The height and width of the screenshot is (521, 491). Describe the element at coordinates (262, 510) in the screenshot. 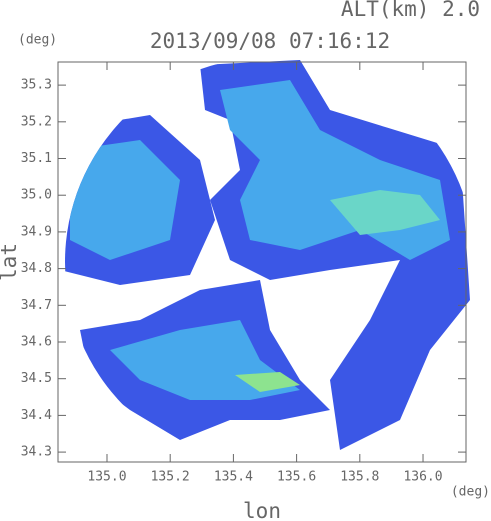

I see `x-axis-label: lon` at that location.